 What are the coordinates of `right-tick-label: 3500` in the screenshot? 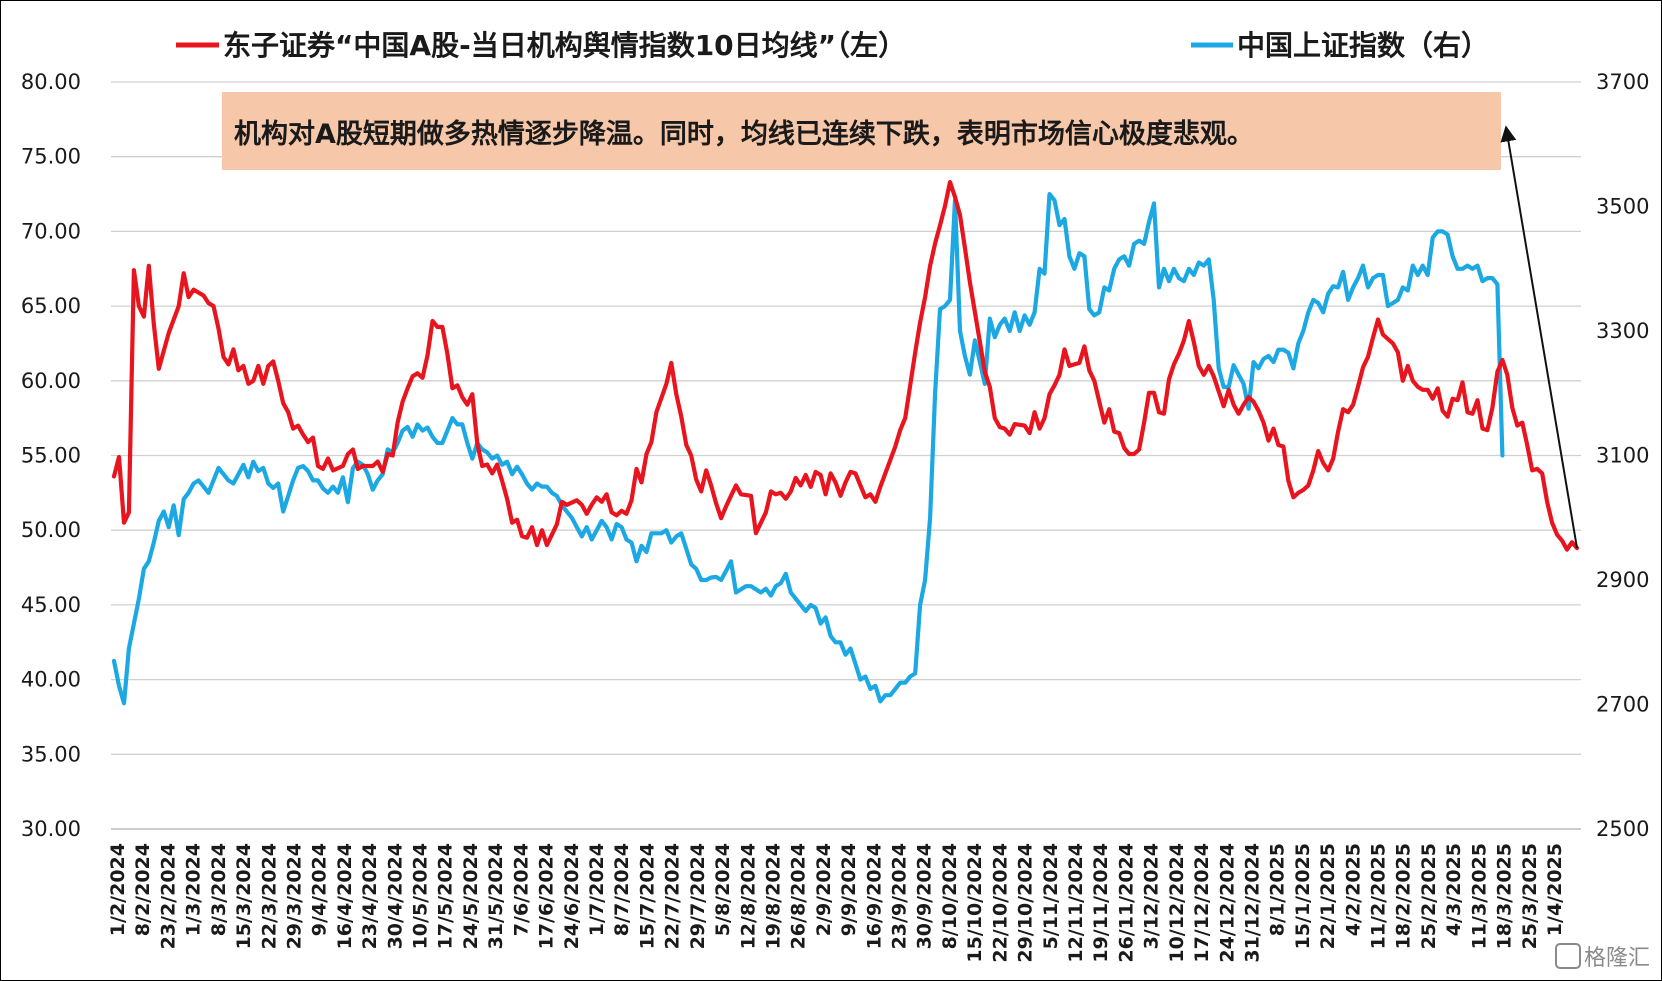 It's located at (1622, 207).